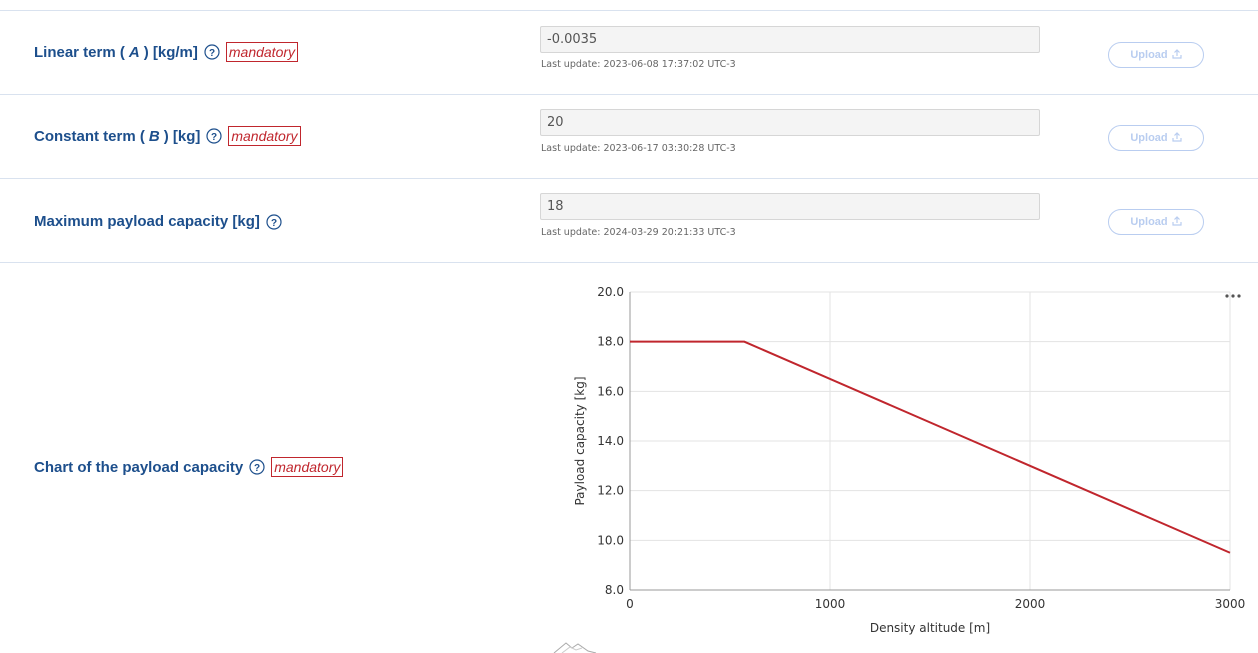  What do you see at coordinates (580, 440) in the screenshot?
I see `y-axis-label: Payload capacity [kg]` at bounding box center [580, 440].